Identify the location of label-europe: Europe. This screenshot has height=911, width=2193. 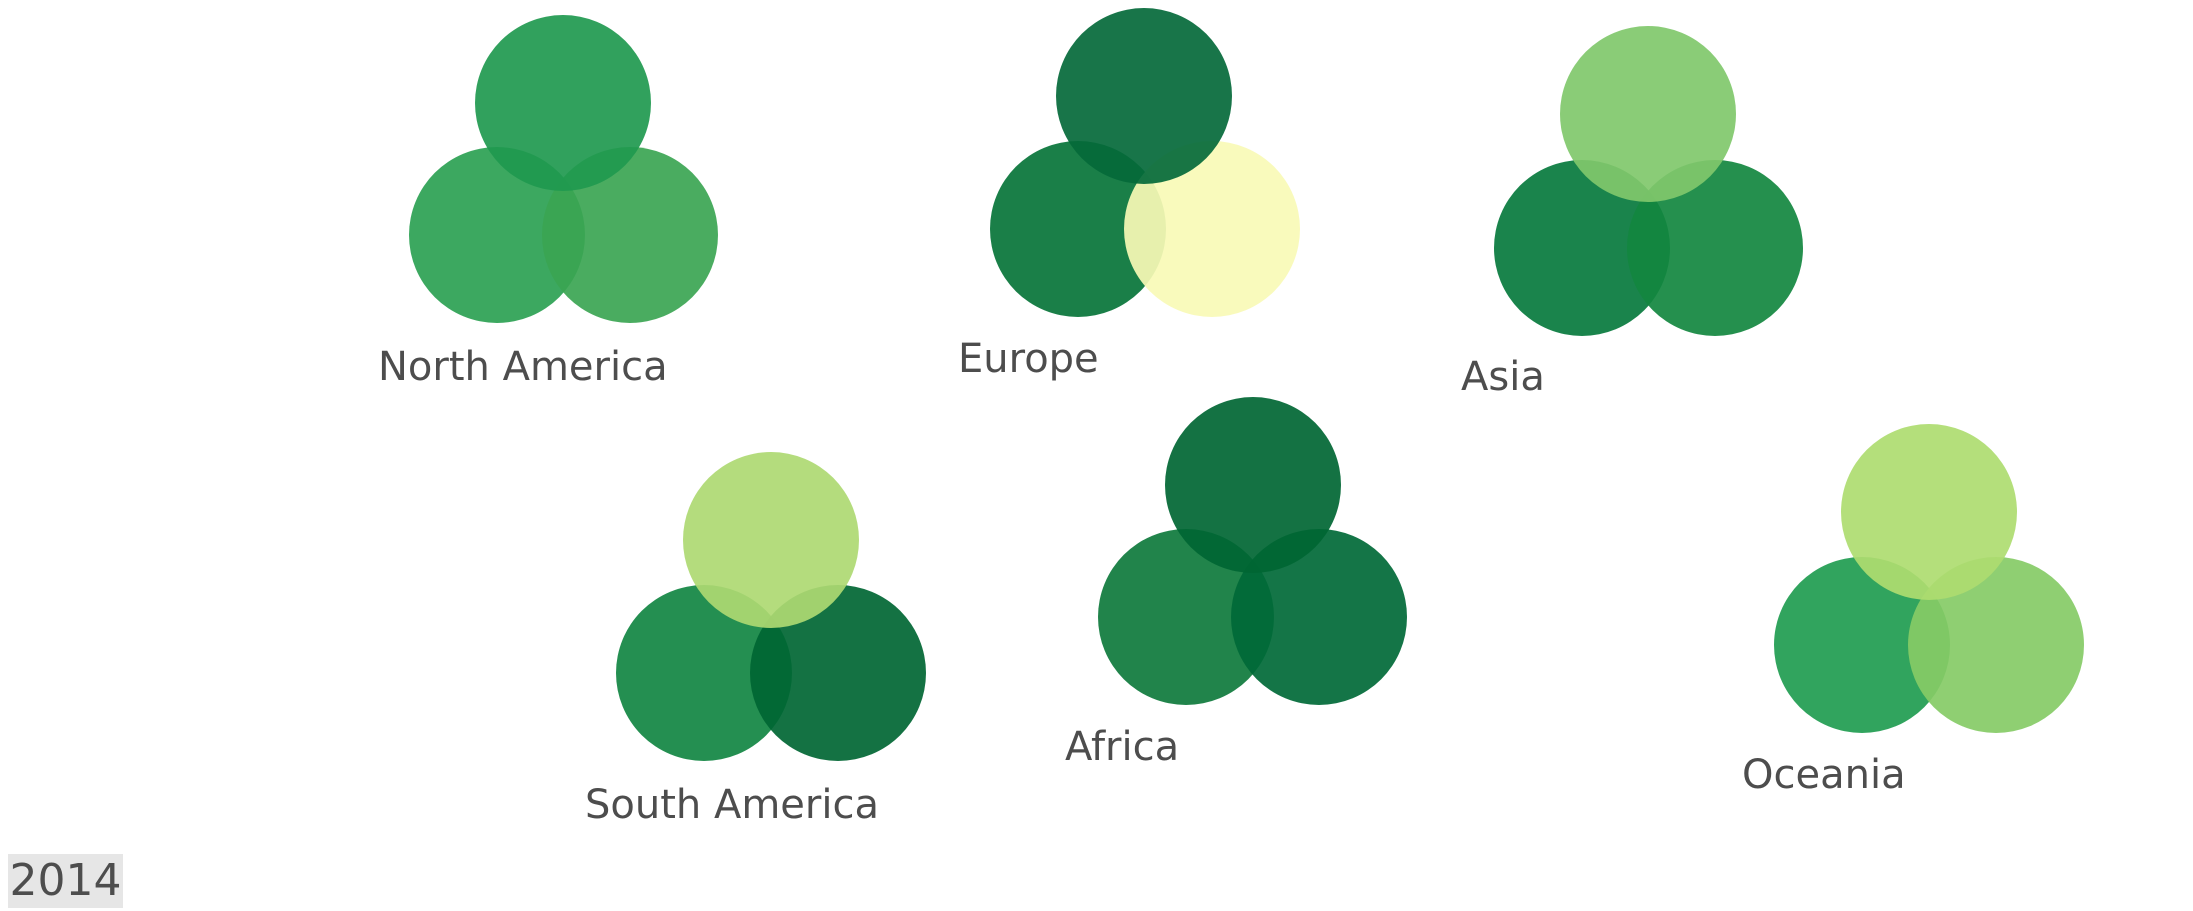
(1028, 359).